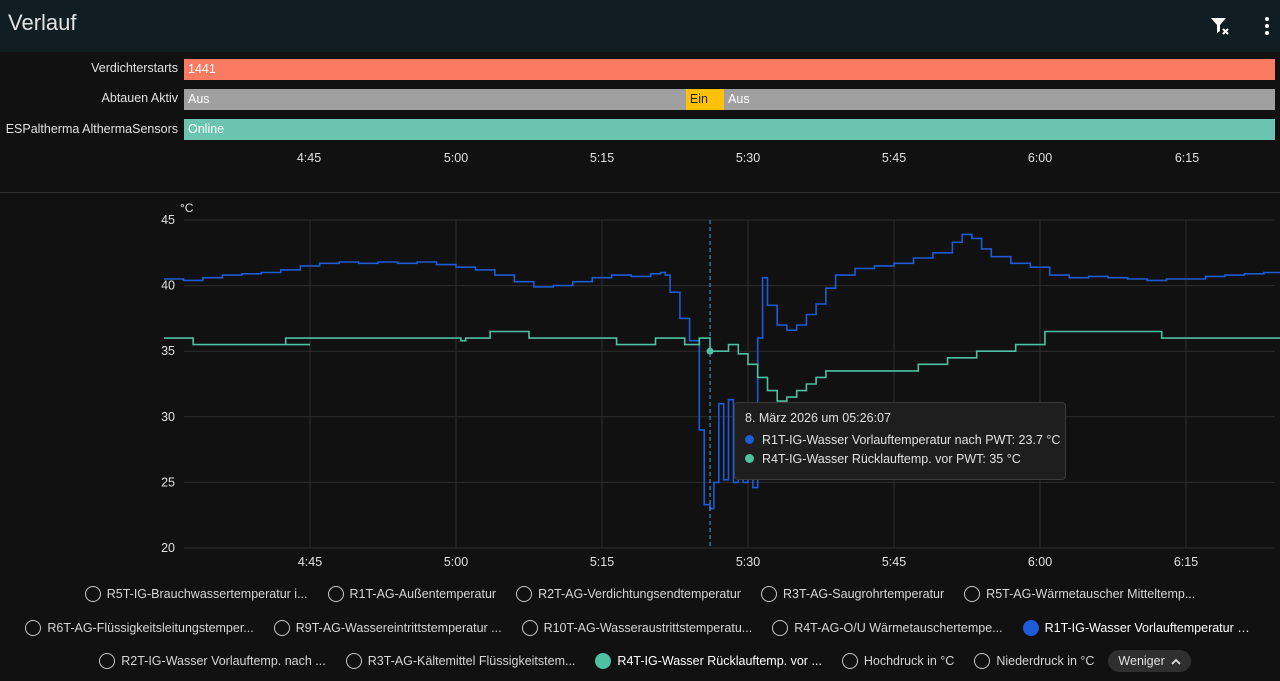 This screenshot has width=1280, height=681. I want to click on x-tick-label: 5:30, so click(748, 562).